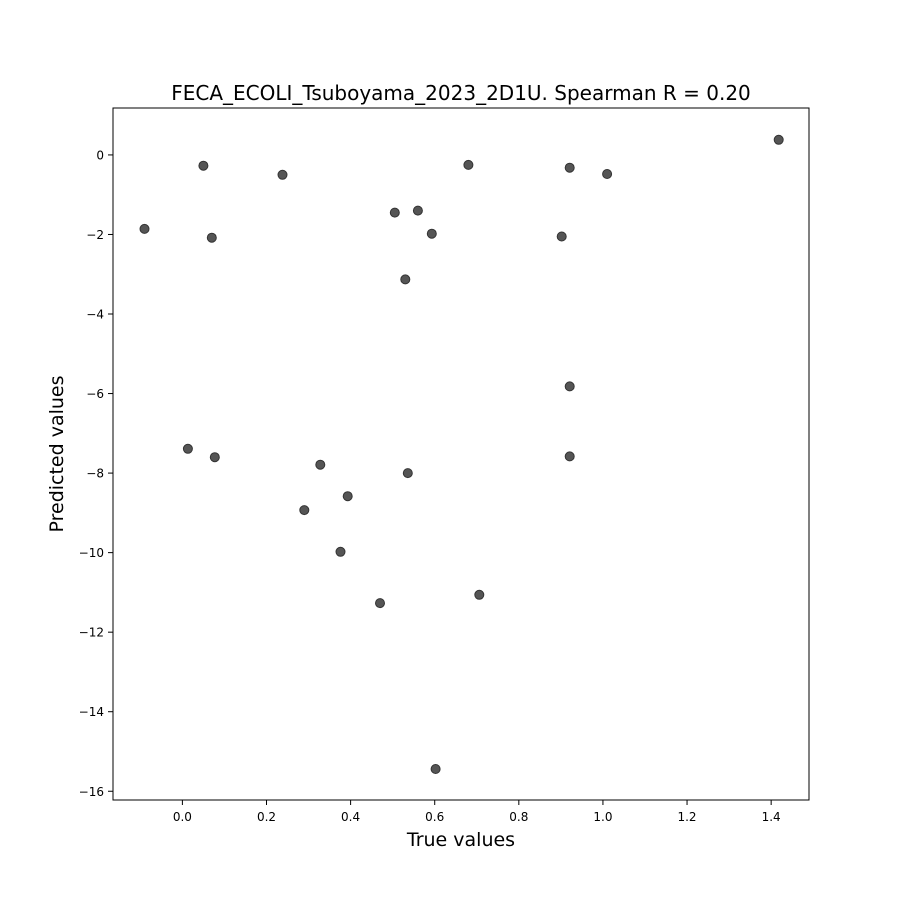 This screenshot has height=900, width=900. I want to click on y-axis-label: Predicted values, so click(57, 453).